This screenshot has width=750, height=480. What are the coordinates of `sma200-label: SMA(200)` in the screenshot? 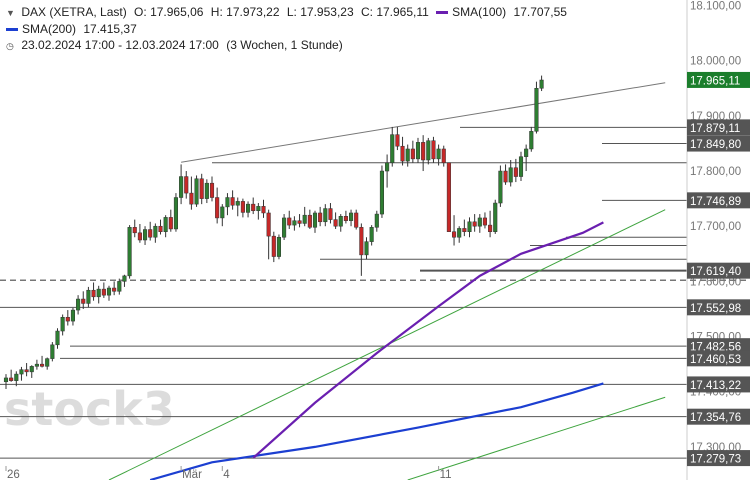 It's located at (49, 29).